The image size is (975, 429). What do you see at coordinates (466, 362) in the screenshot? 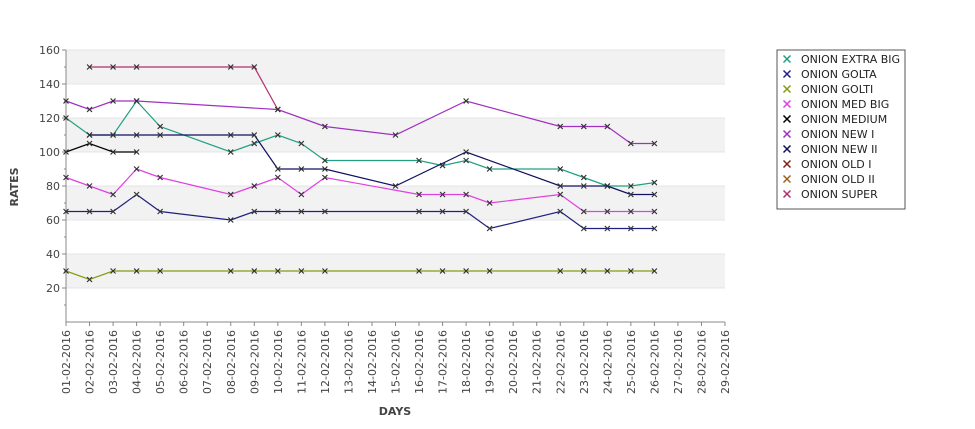
I see `x-tick-label: 18-02-2016` at bounding box center [466, 362].